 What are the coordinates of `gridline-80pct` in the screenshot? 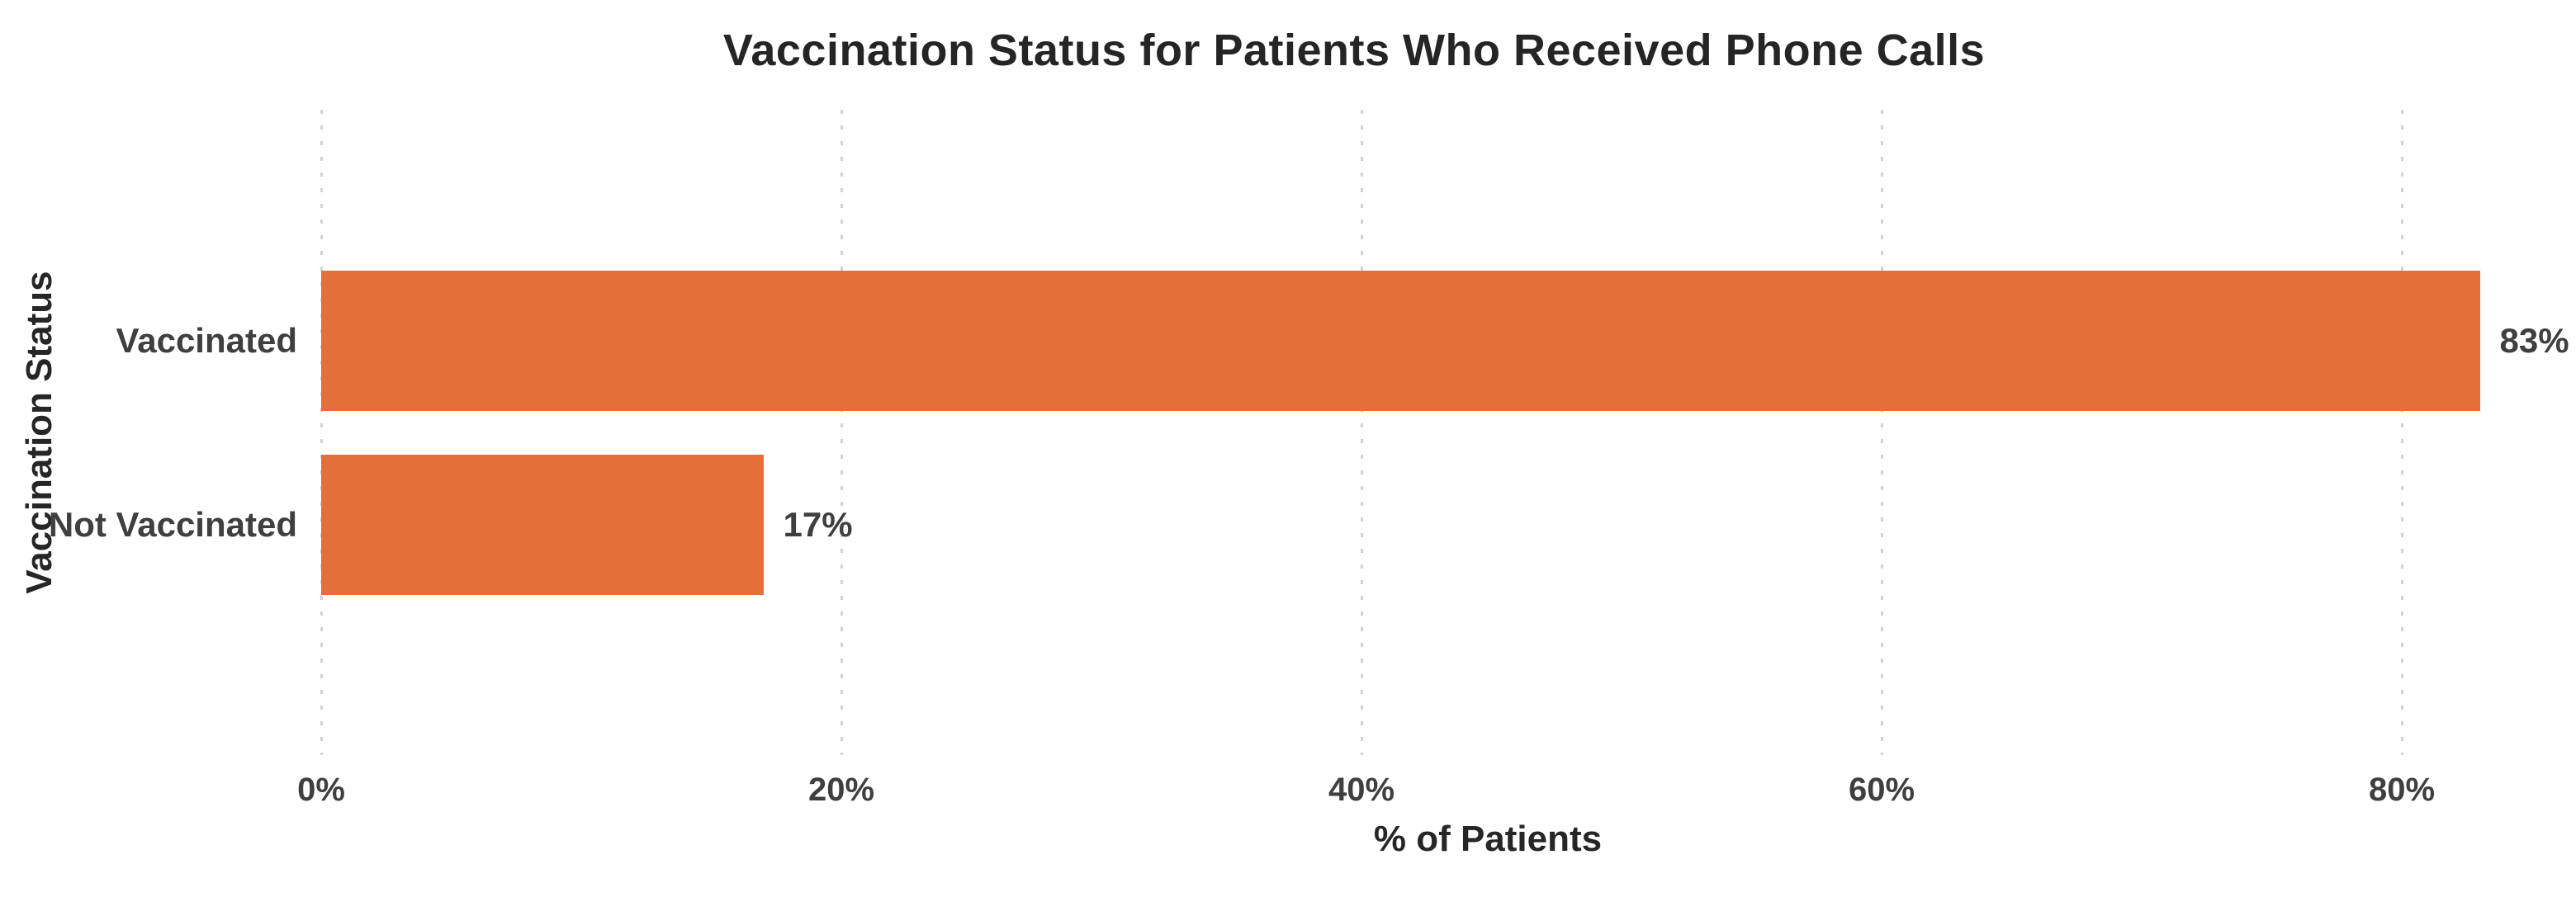 It's located at (2401, 432).